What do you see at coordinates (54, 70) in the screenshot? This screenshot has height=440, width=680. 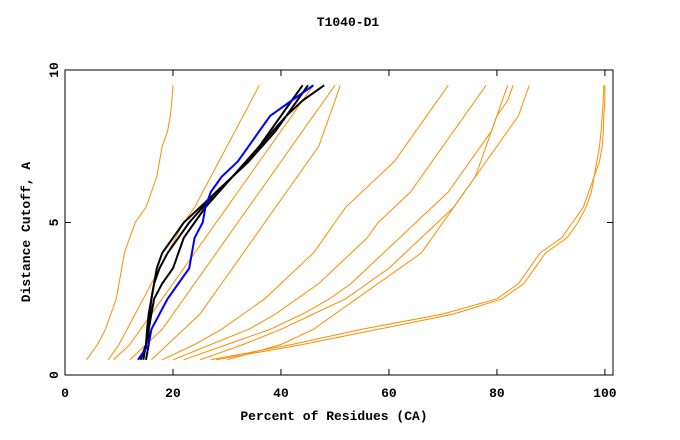 I see `y-tick-label: 10` at bounding box center [54, 70].